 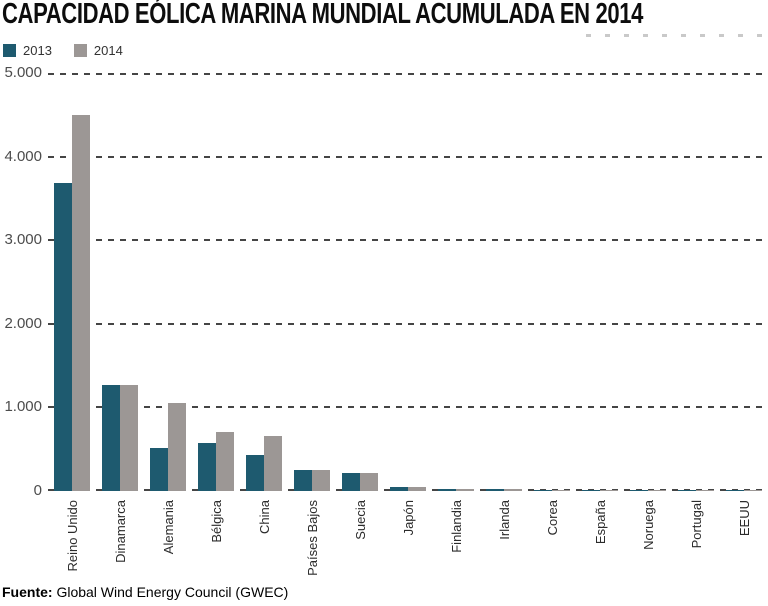 What do you see at coordinates (351, 482) in the screenshot?
I see `bar-2013-suecia` at bounding box center [351, 482].